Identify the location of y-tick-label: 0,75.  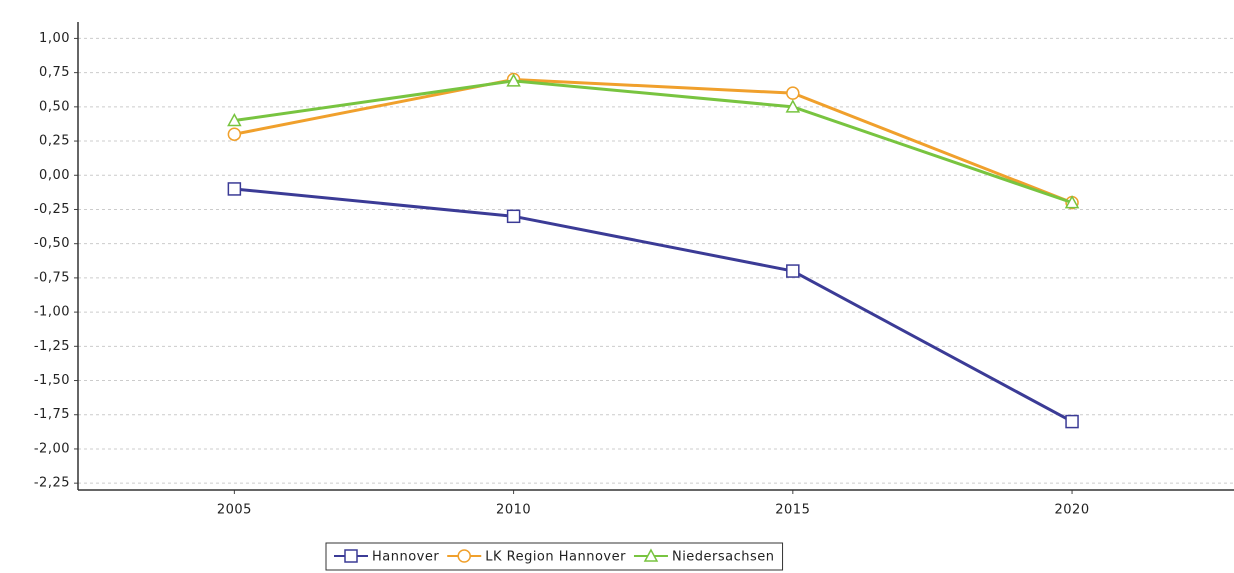
(54, 72).